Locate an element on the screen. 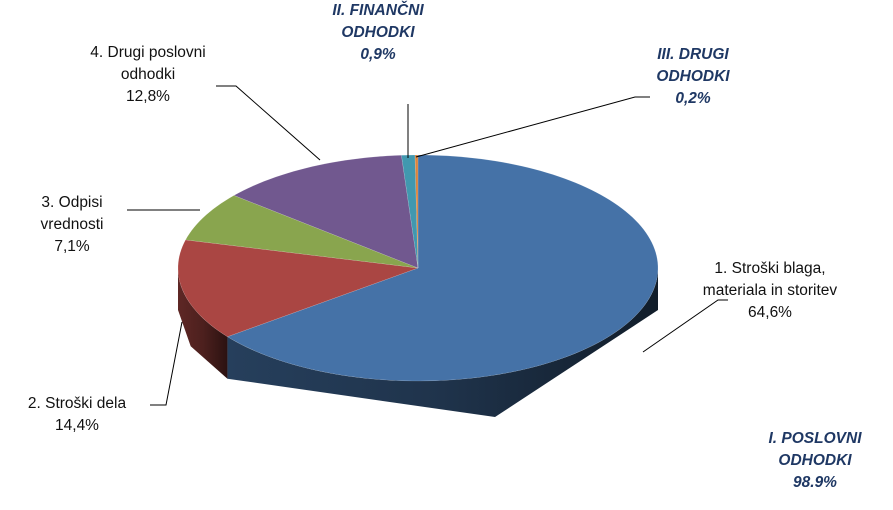 The image size is (893, 510). category-label: 4. Drugi poslovni odhodki is located at coordinates (148, 63).